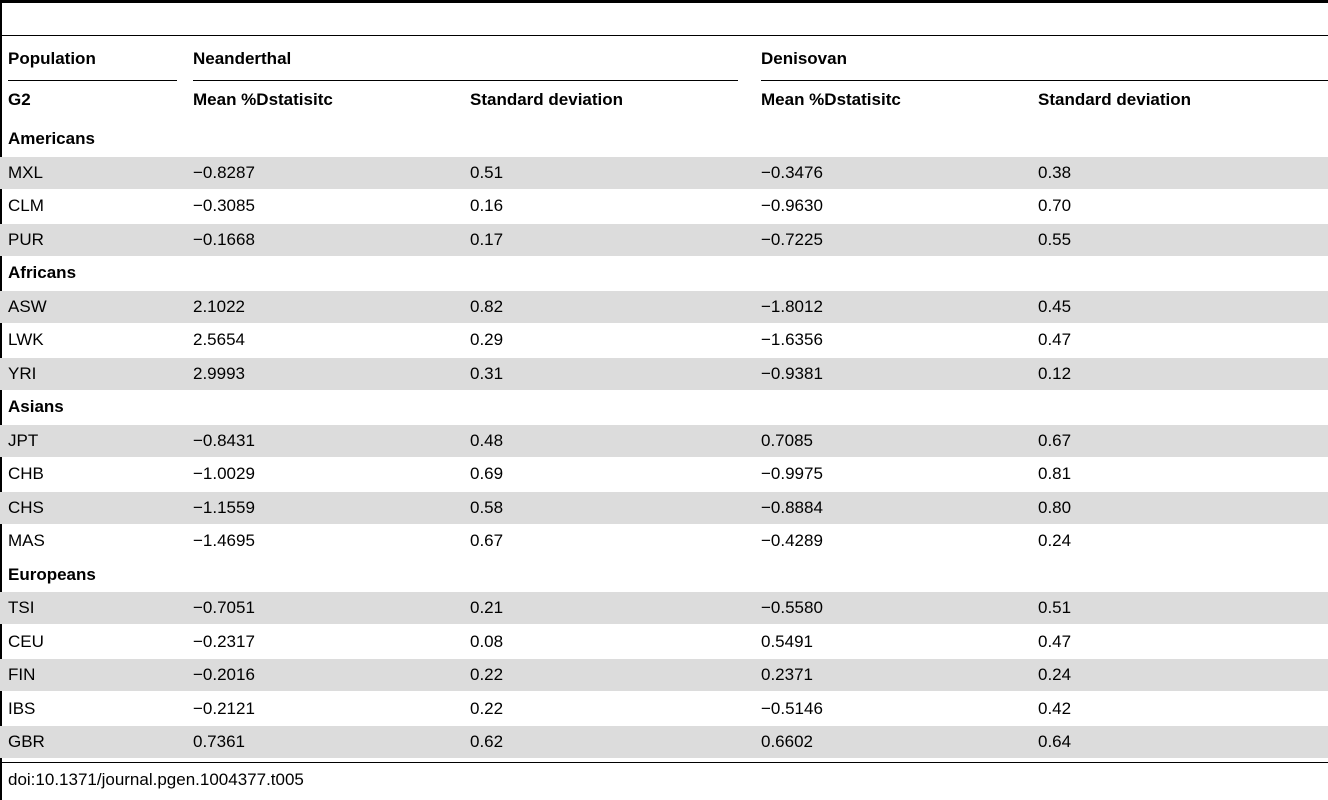  I want to click on neanderthal-sd-cell: 0.16, so click(487, 205).